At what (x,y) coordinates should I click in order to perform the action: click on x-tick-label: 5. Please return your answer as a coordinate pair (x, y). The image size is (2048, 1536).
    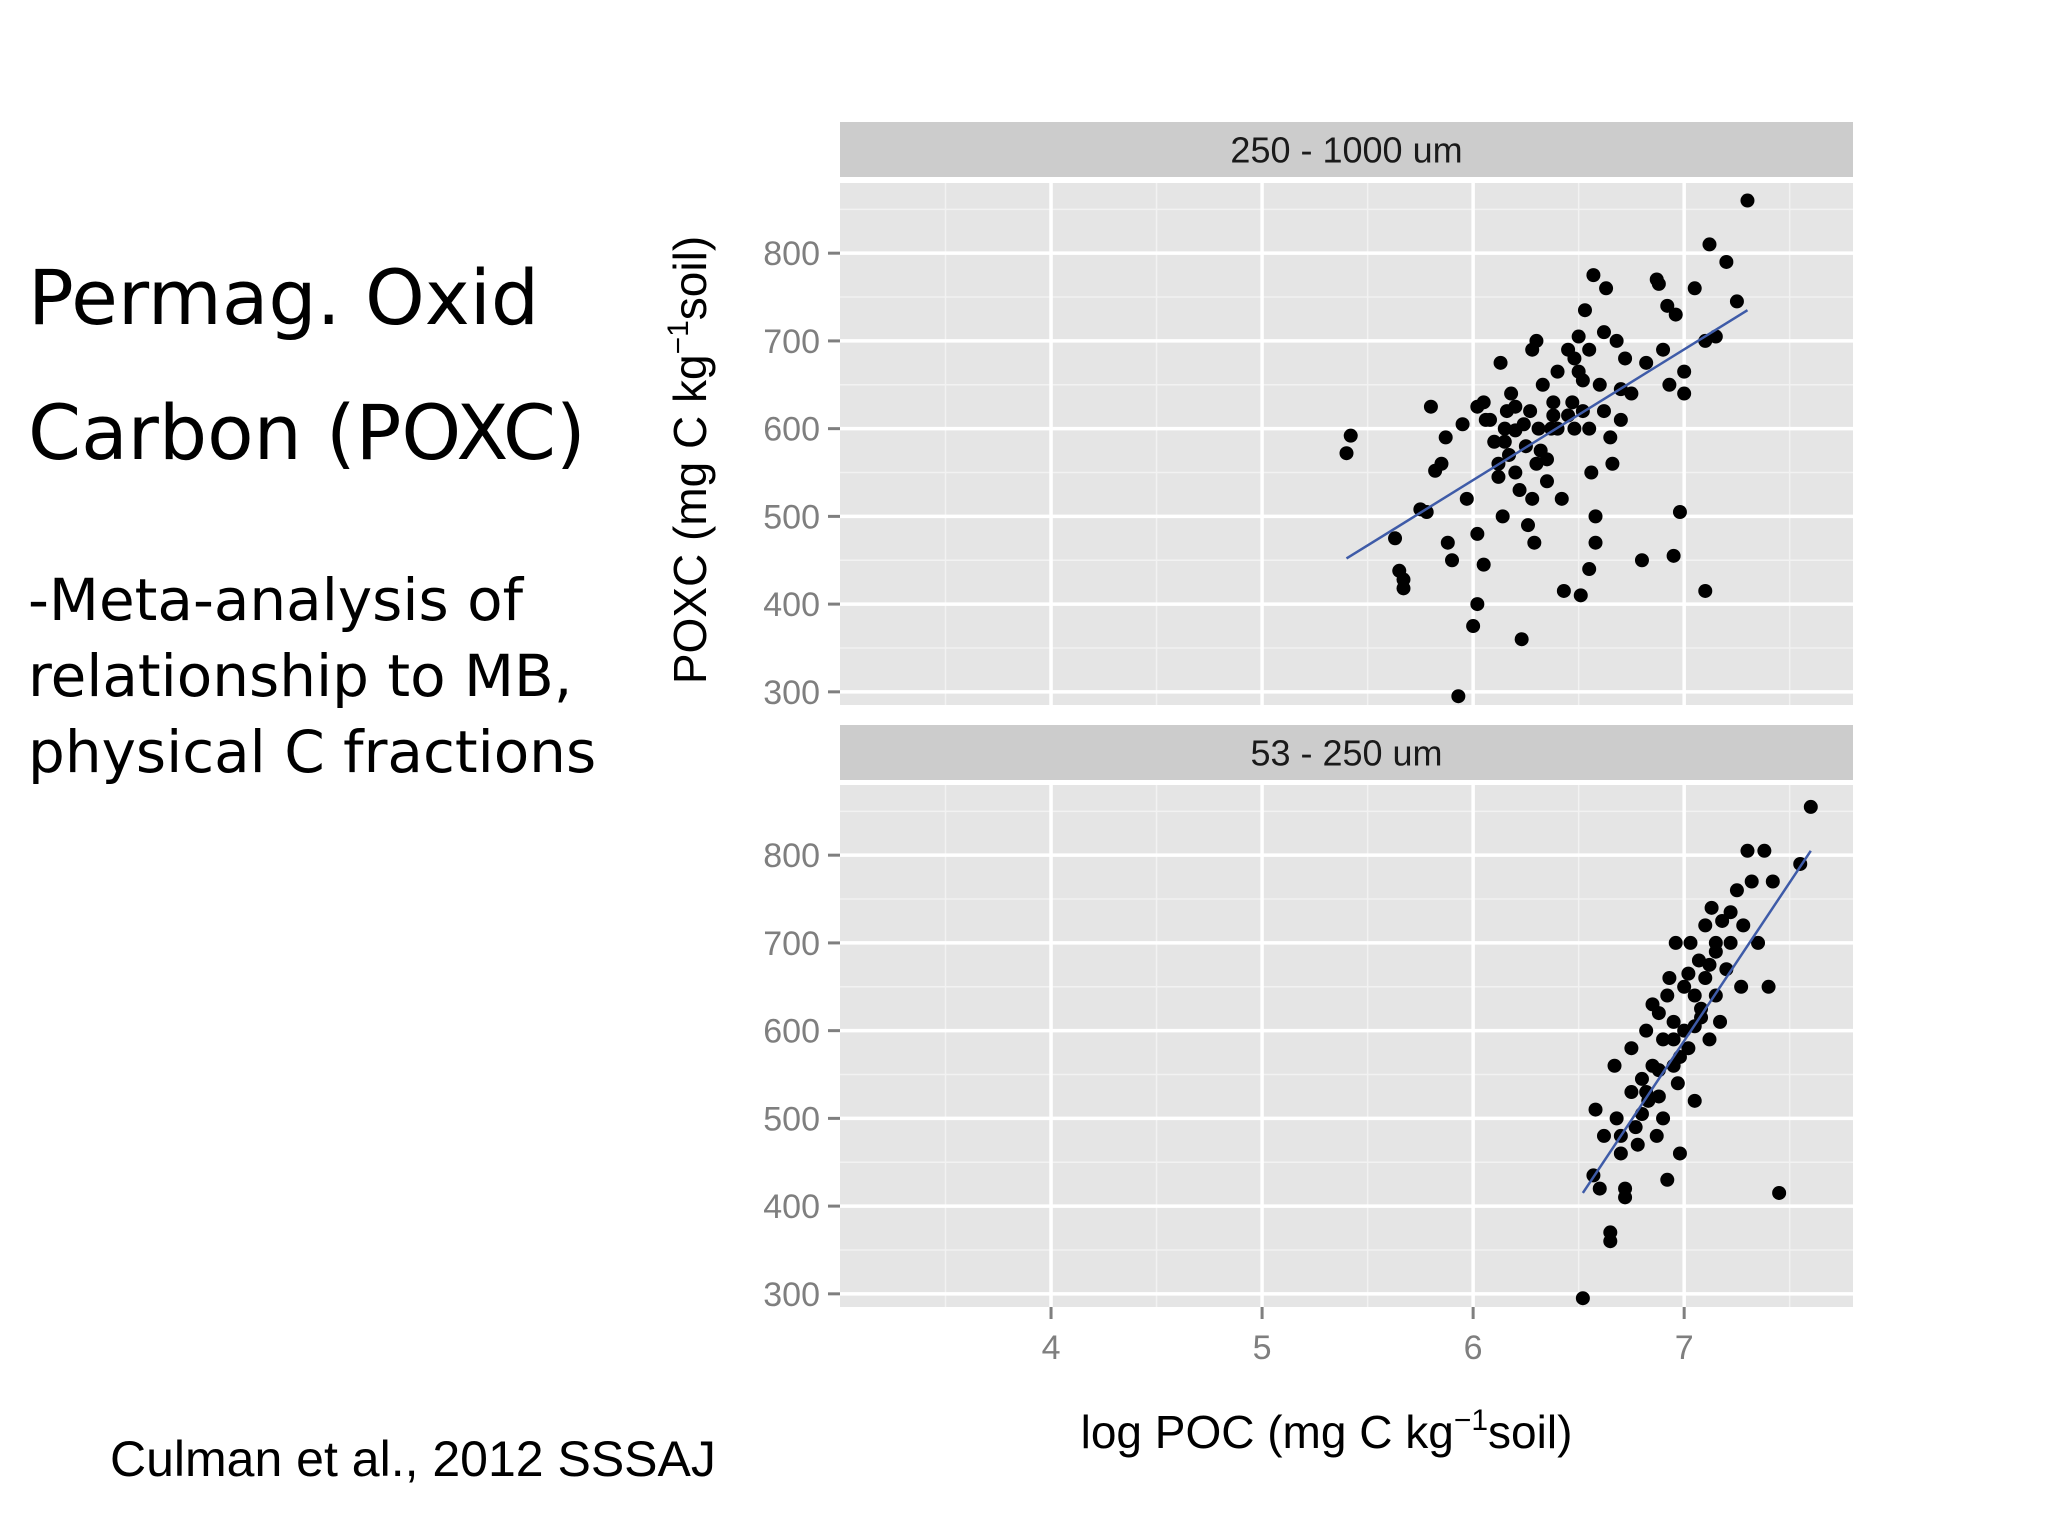
    Looking at the image, I should click on (1262, 1348).